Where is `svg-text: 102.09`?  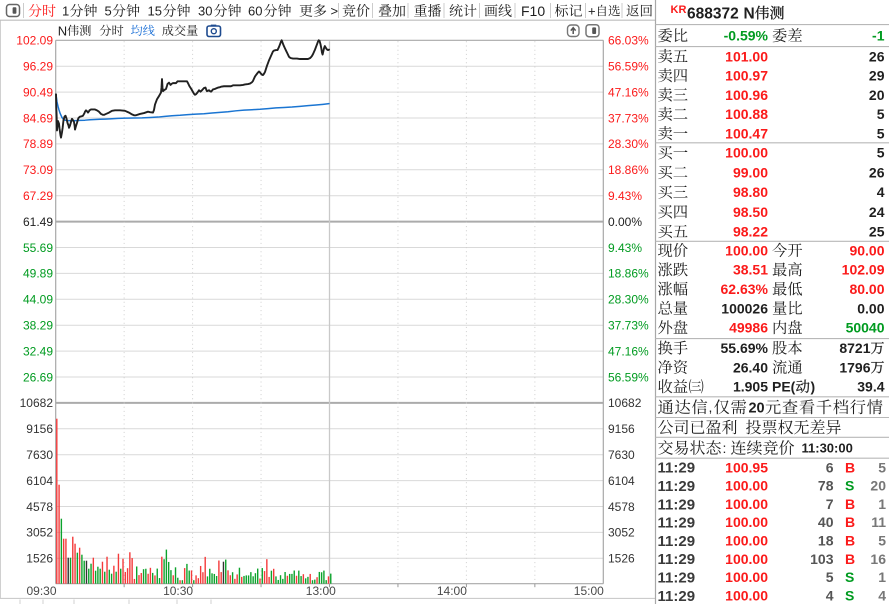 svg-text: 102.09 is located at coordinates (863, 270).